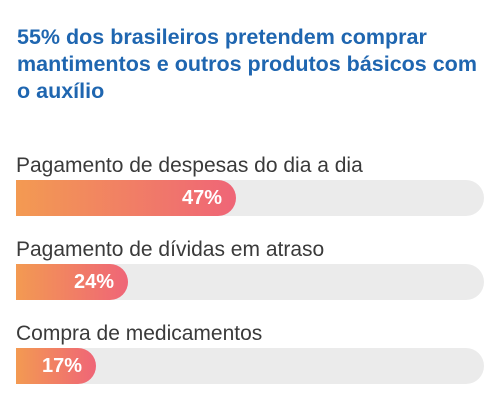 The width and height of the screenshot is (500, 419). What do you see at coordinates (189, 165) in the screenshot?
I see `category-label: Pagamento de despesas do dia a dia` at bounding box center [189, 165].